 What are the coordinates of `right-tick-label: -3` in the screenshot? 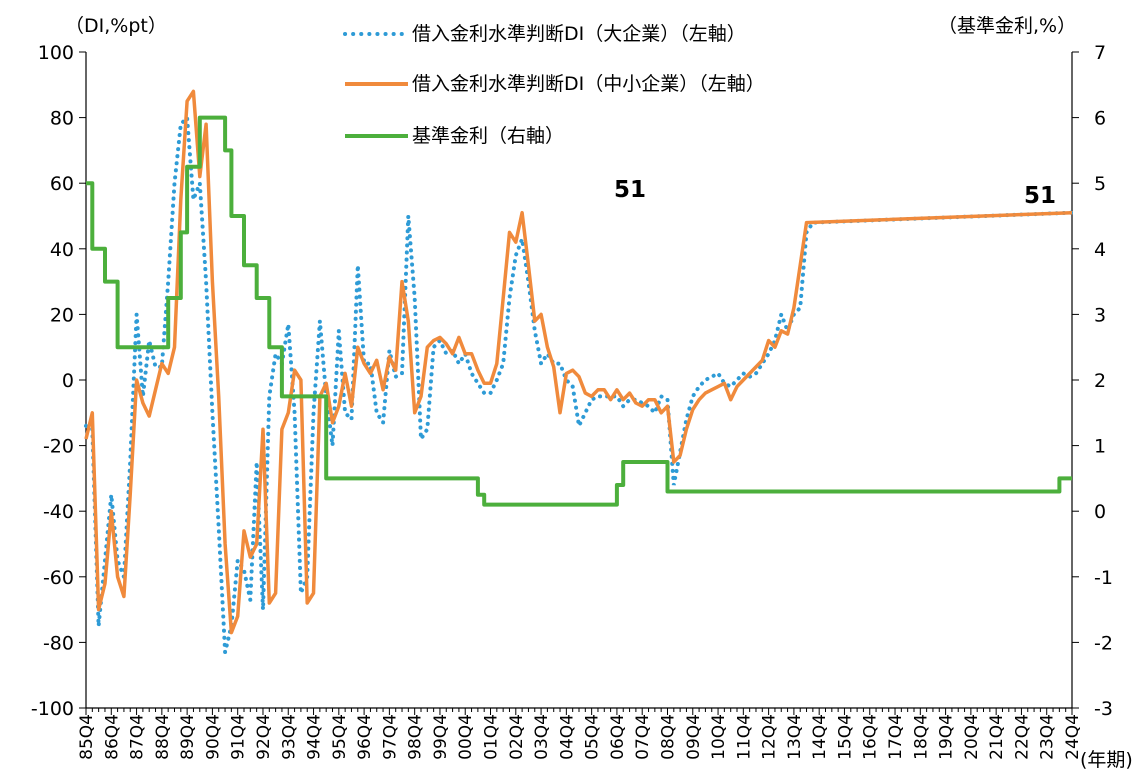 It's located at (1103, 709).